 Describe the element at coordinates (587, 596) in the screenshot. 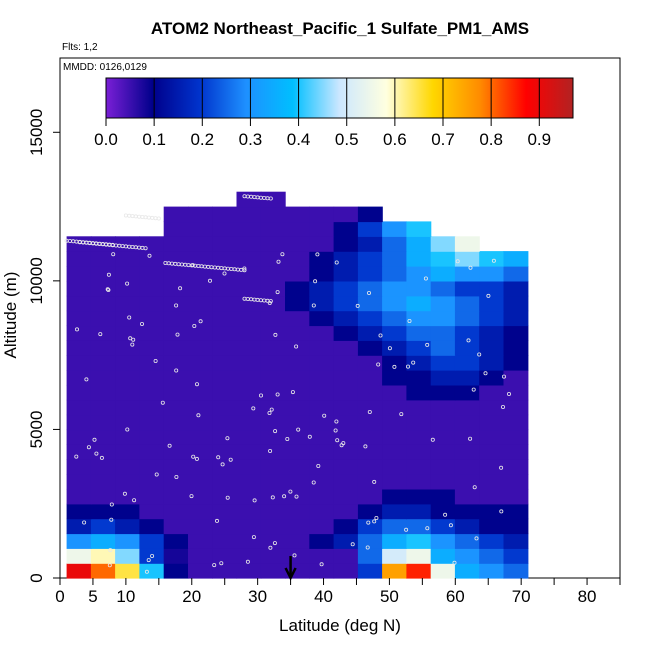

I see `x-tick-label: 80` at that location.